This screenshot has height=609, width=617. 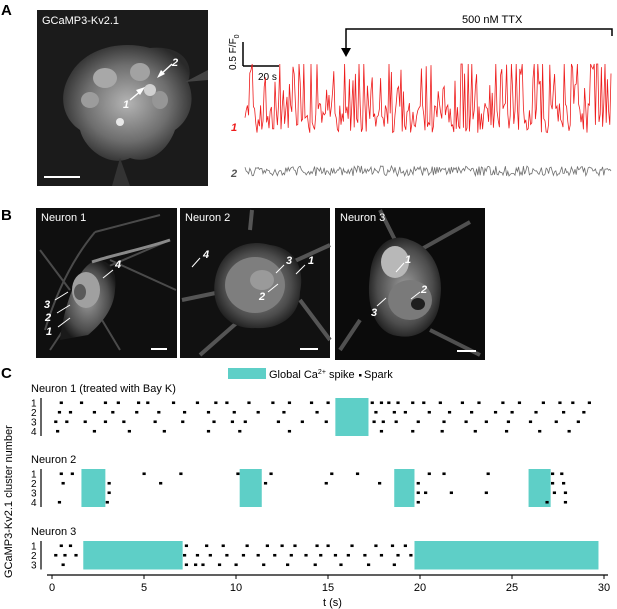 I want to click on trace-scale-x-label: 20 s, so click(x=267, y=77).